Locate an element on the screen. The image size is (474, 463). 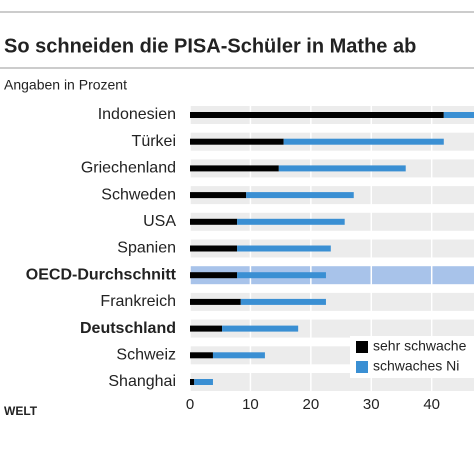
highlight-band is located at coordinates (332, 275).